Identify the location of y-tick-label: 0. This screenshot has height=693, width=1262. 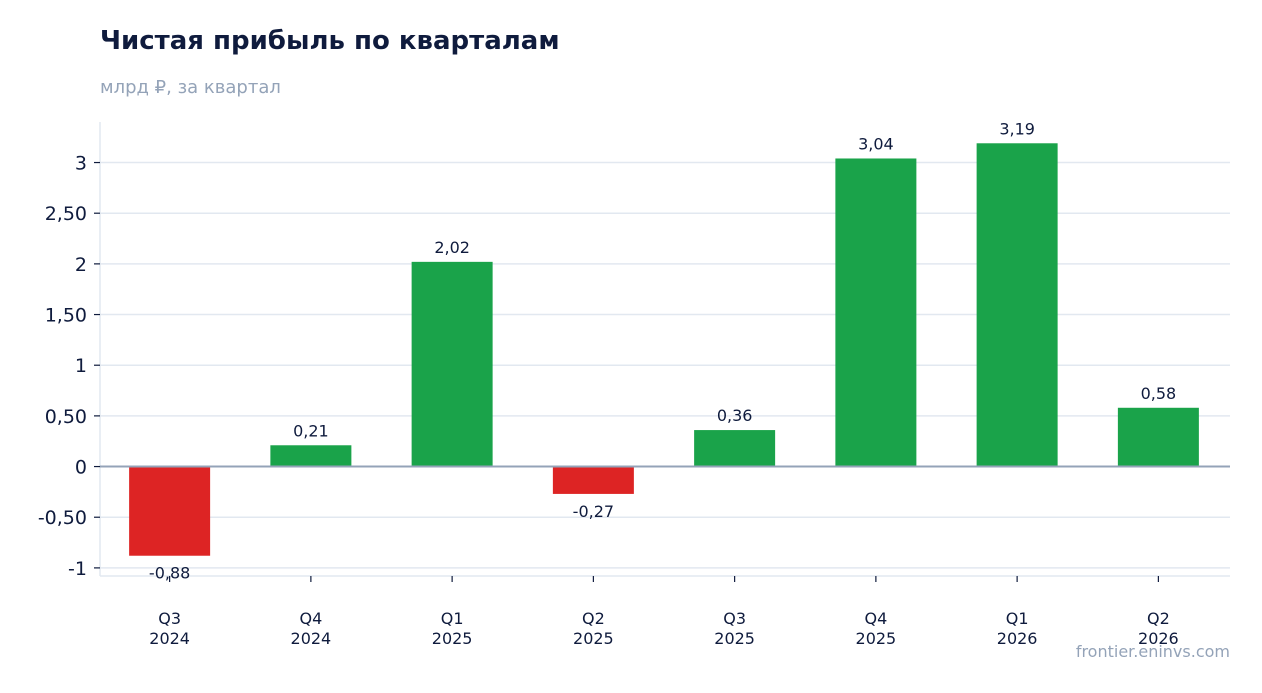
(81, 468).